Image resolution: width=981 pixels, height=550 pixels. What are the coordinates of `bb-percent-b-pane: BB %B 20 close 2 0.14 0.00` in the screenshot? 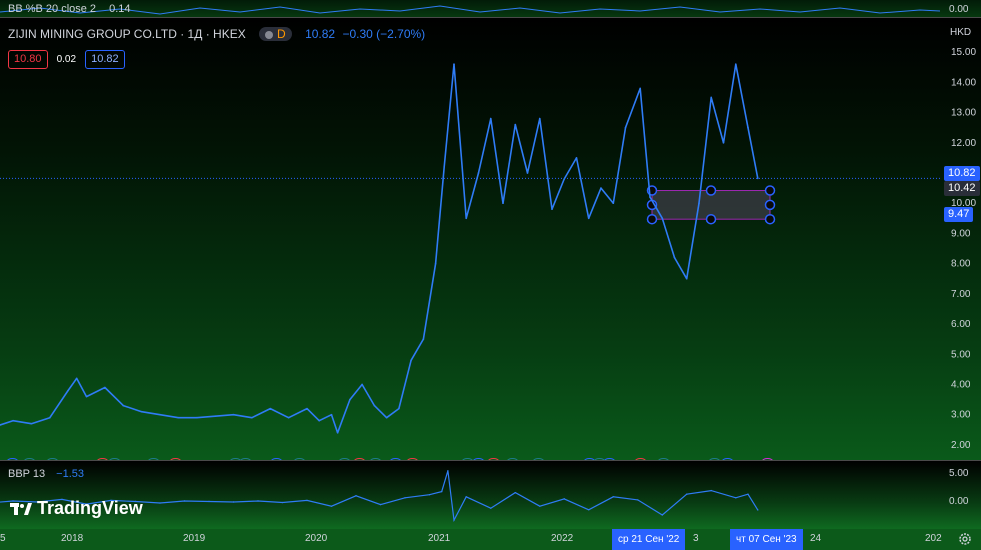 It's located at (490, 9).